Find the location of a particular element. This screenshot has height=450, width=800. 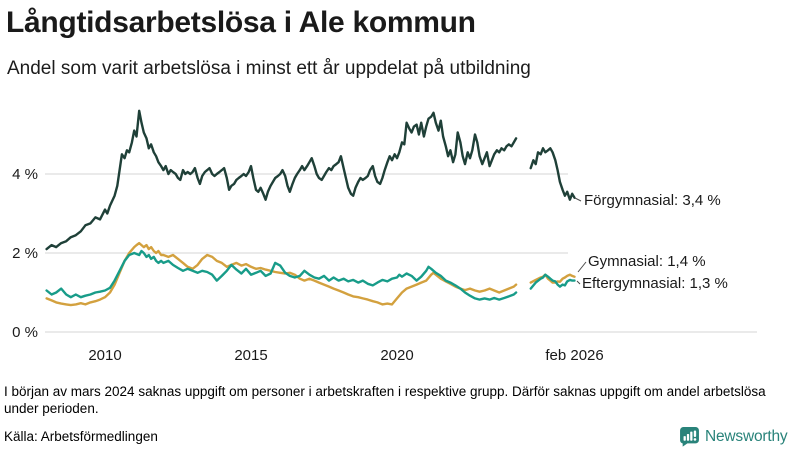

source-text: Källa: Arbetsförmedlingen is located at coordinates (81, 436).